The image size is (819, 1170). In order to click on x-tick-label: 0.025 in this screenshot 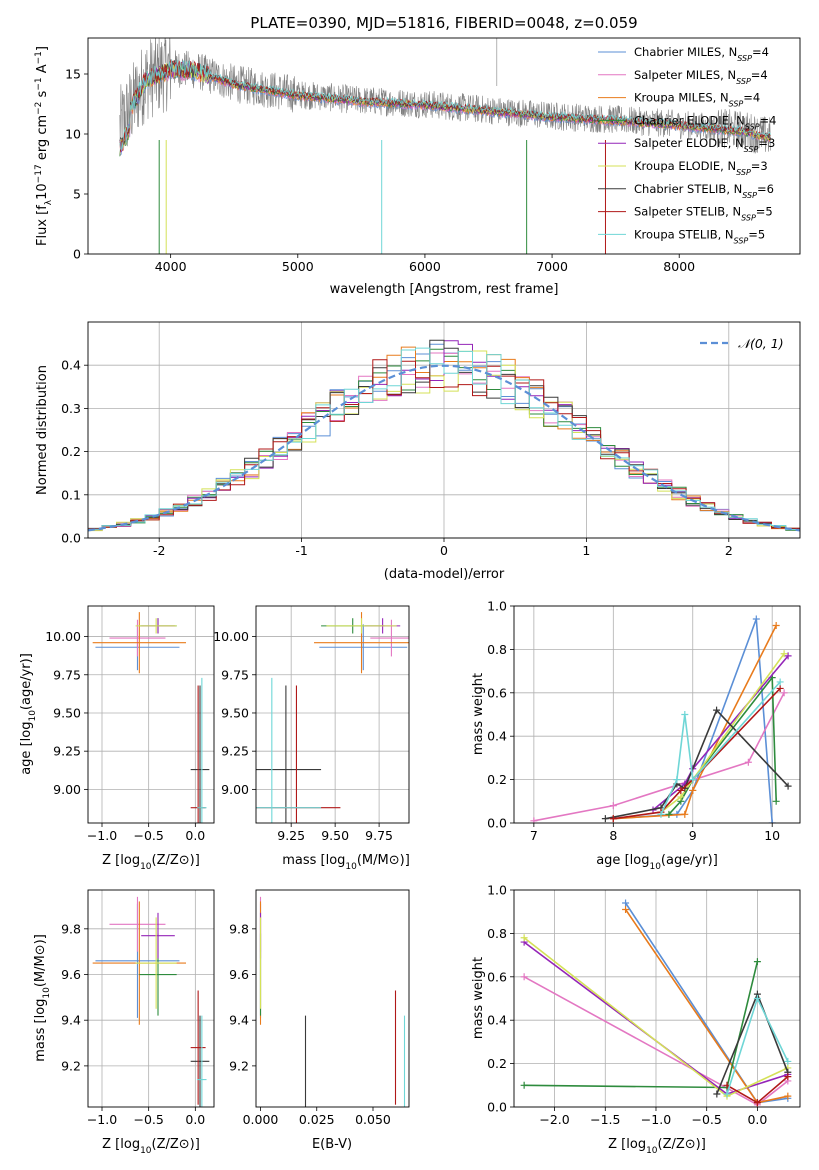, I will do `click(317, 1119)`.